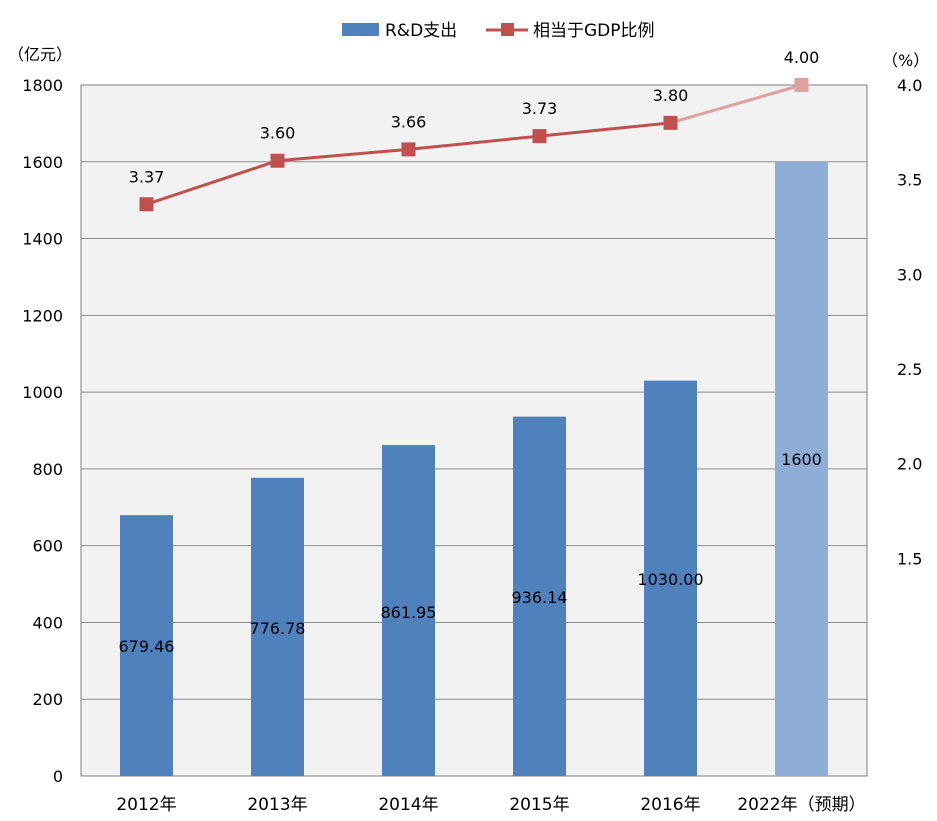 The height and width of the screenshot is (821, 937). Describe the element at coordinates (42, 85) in the screenshot. I see `y-left-tick-1800: 1800` at that location.